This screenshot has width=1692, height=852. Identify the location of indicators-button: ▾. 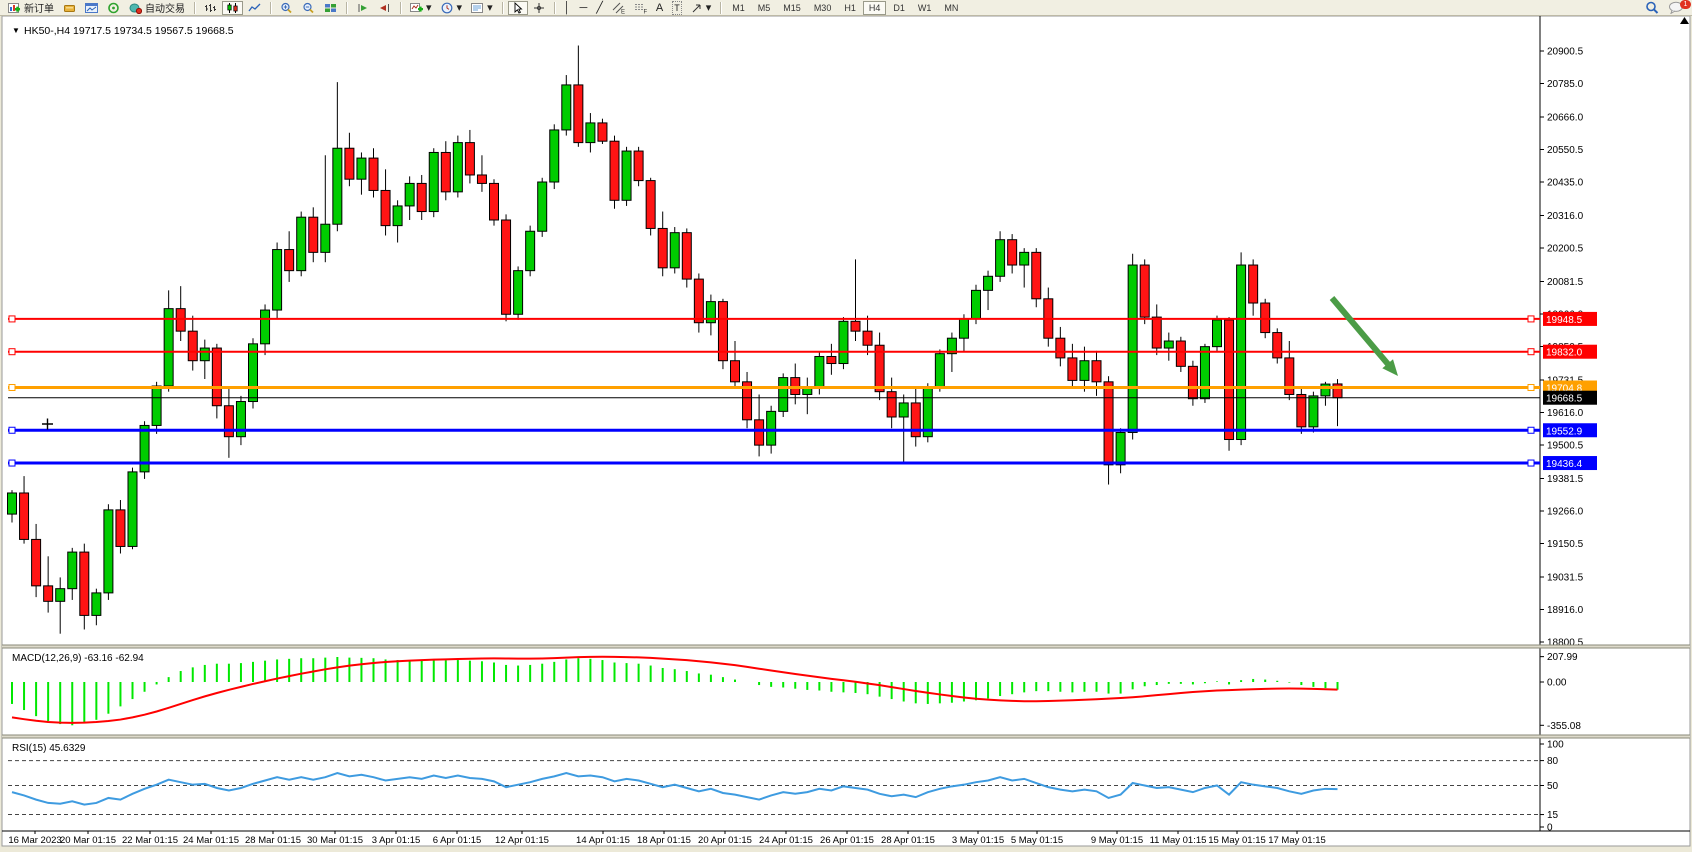
(421, 8).